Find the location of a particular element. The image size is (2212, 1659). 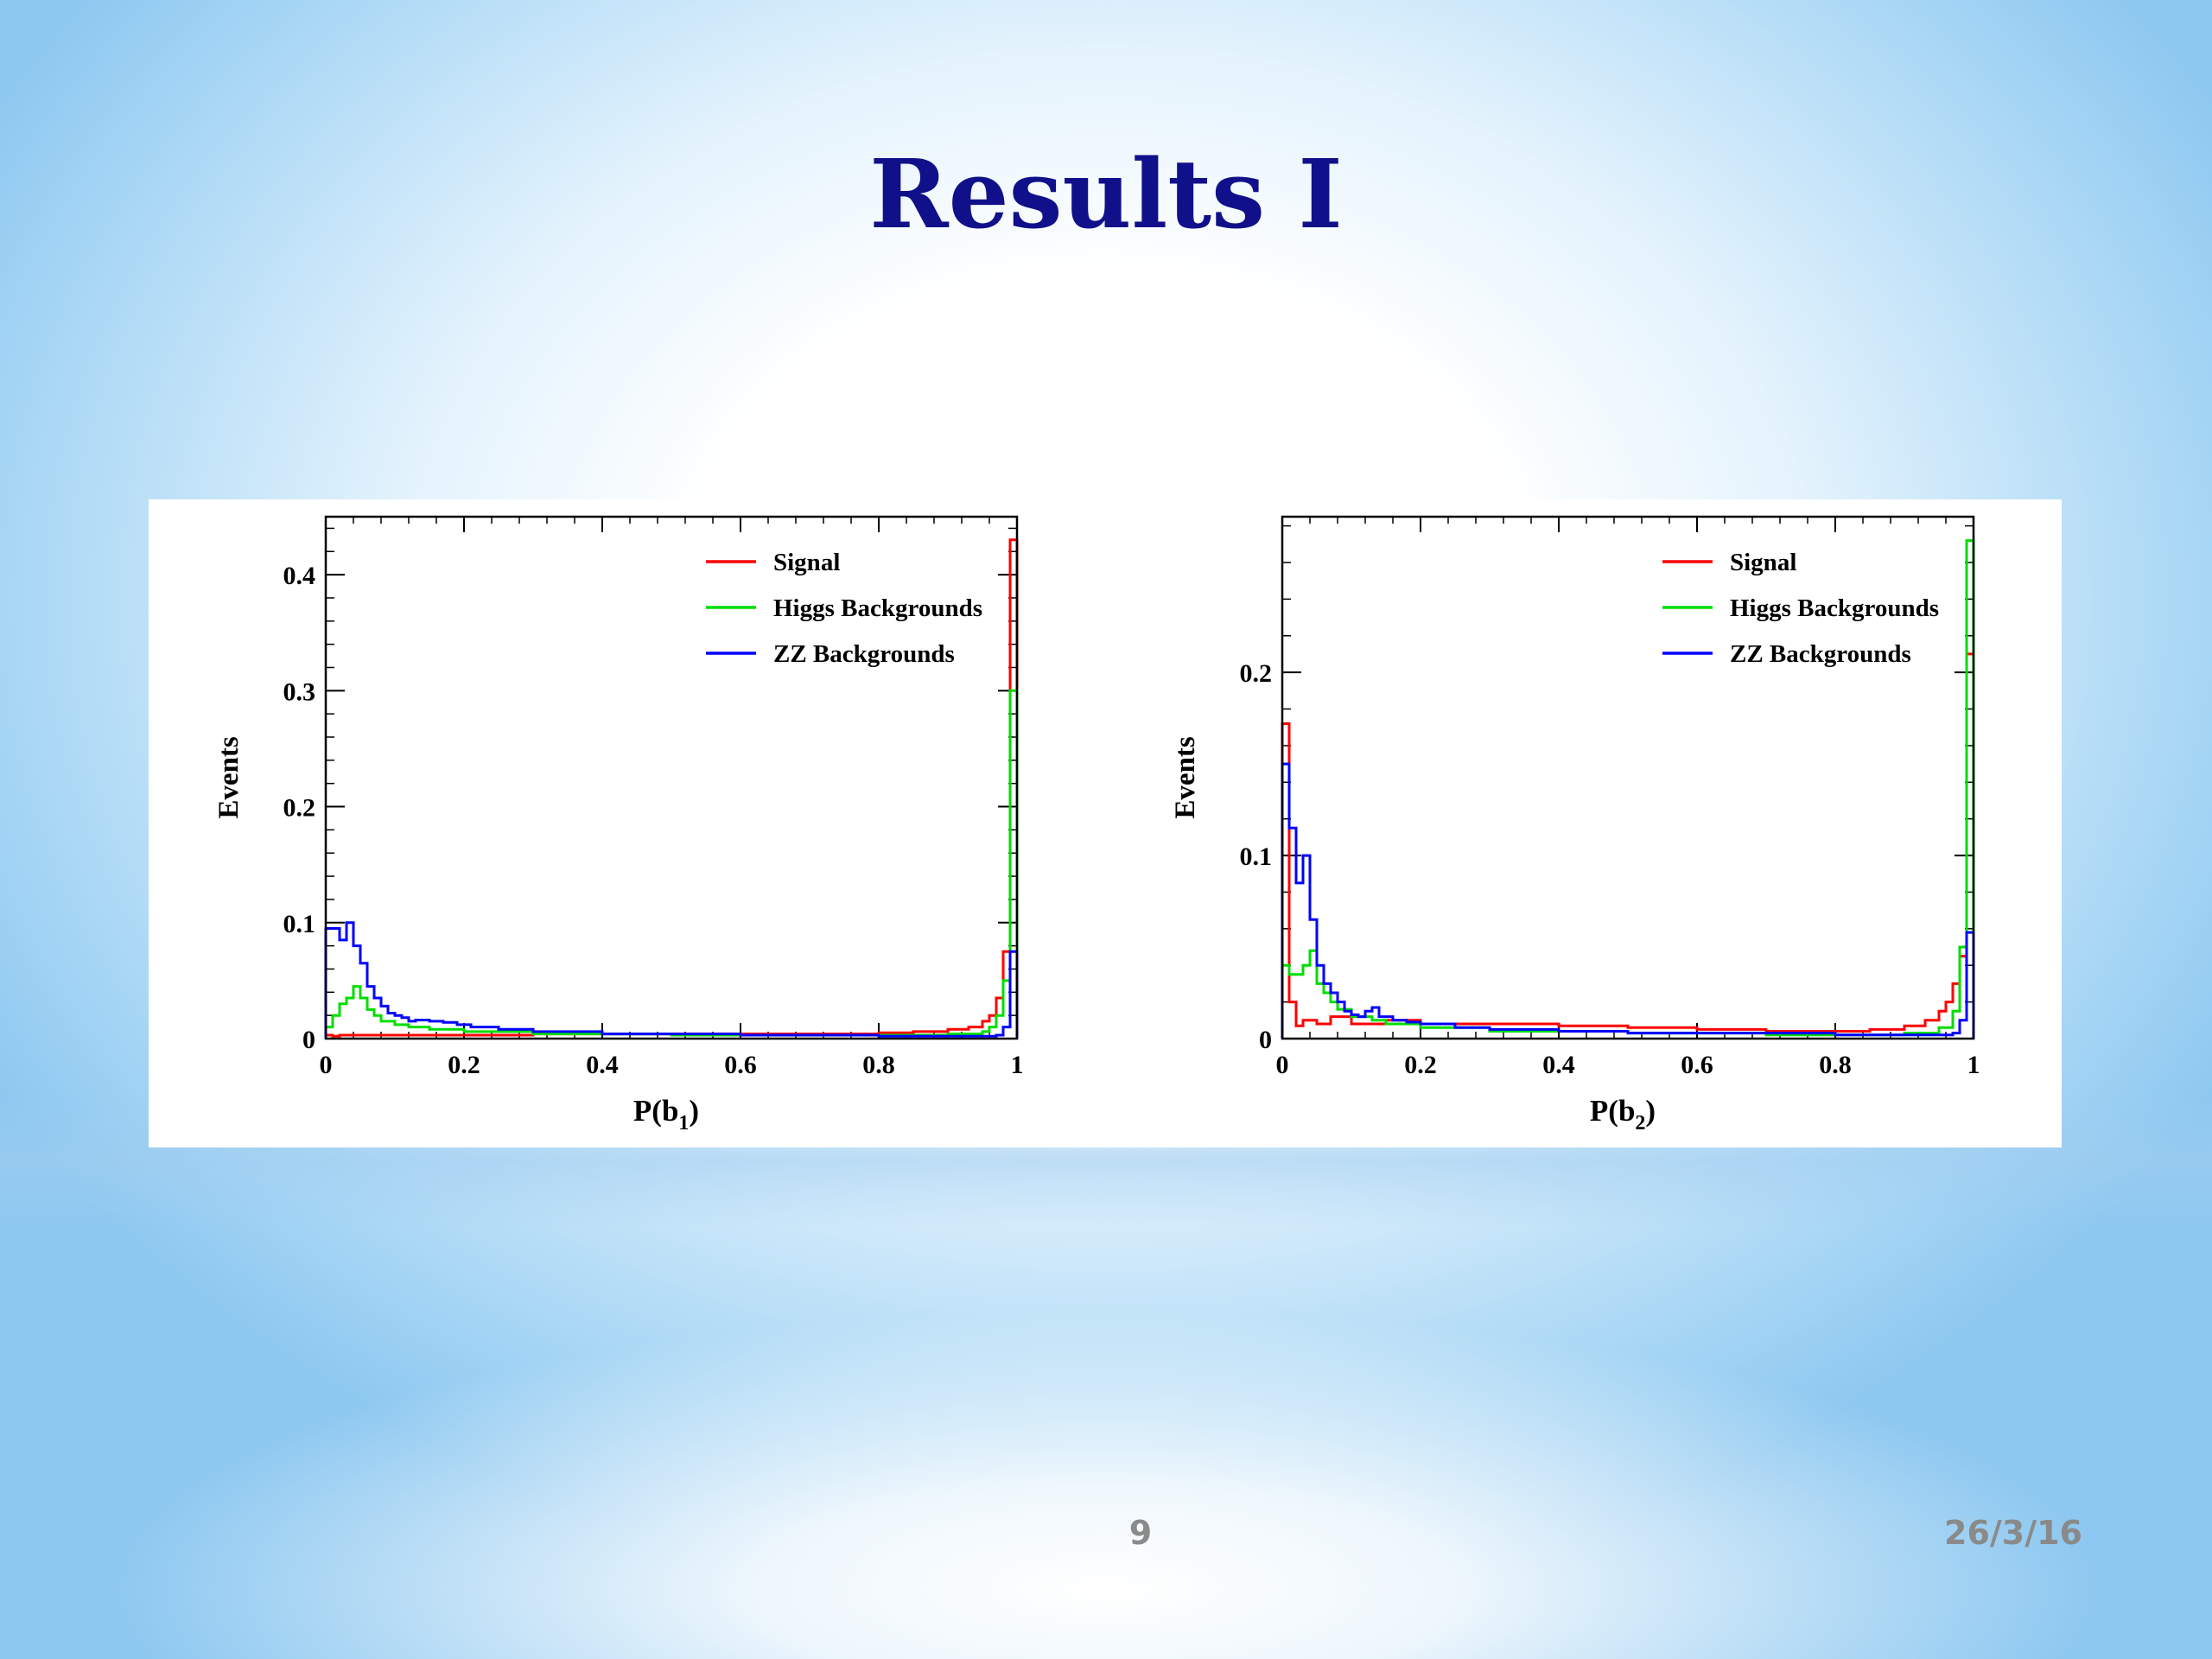

x-axis-label-subscript: 1 is located at coordinates (683, 1123).